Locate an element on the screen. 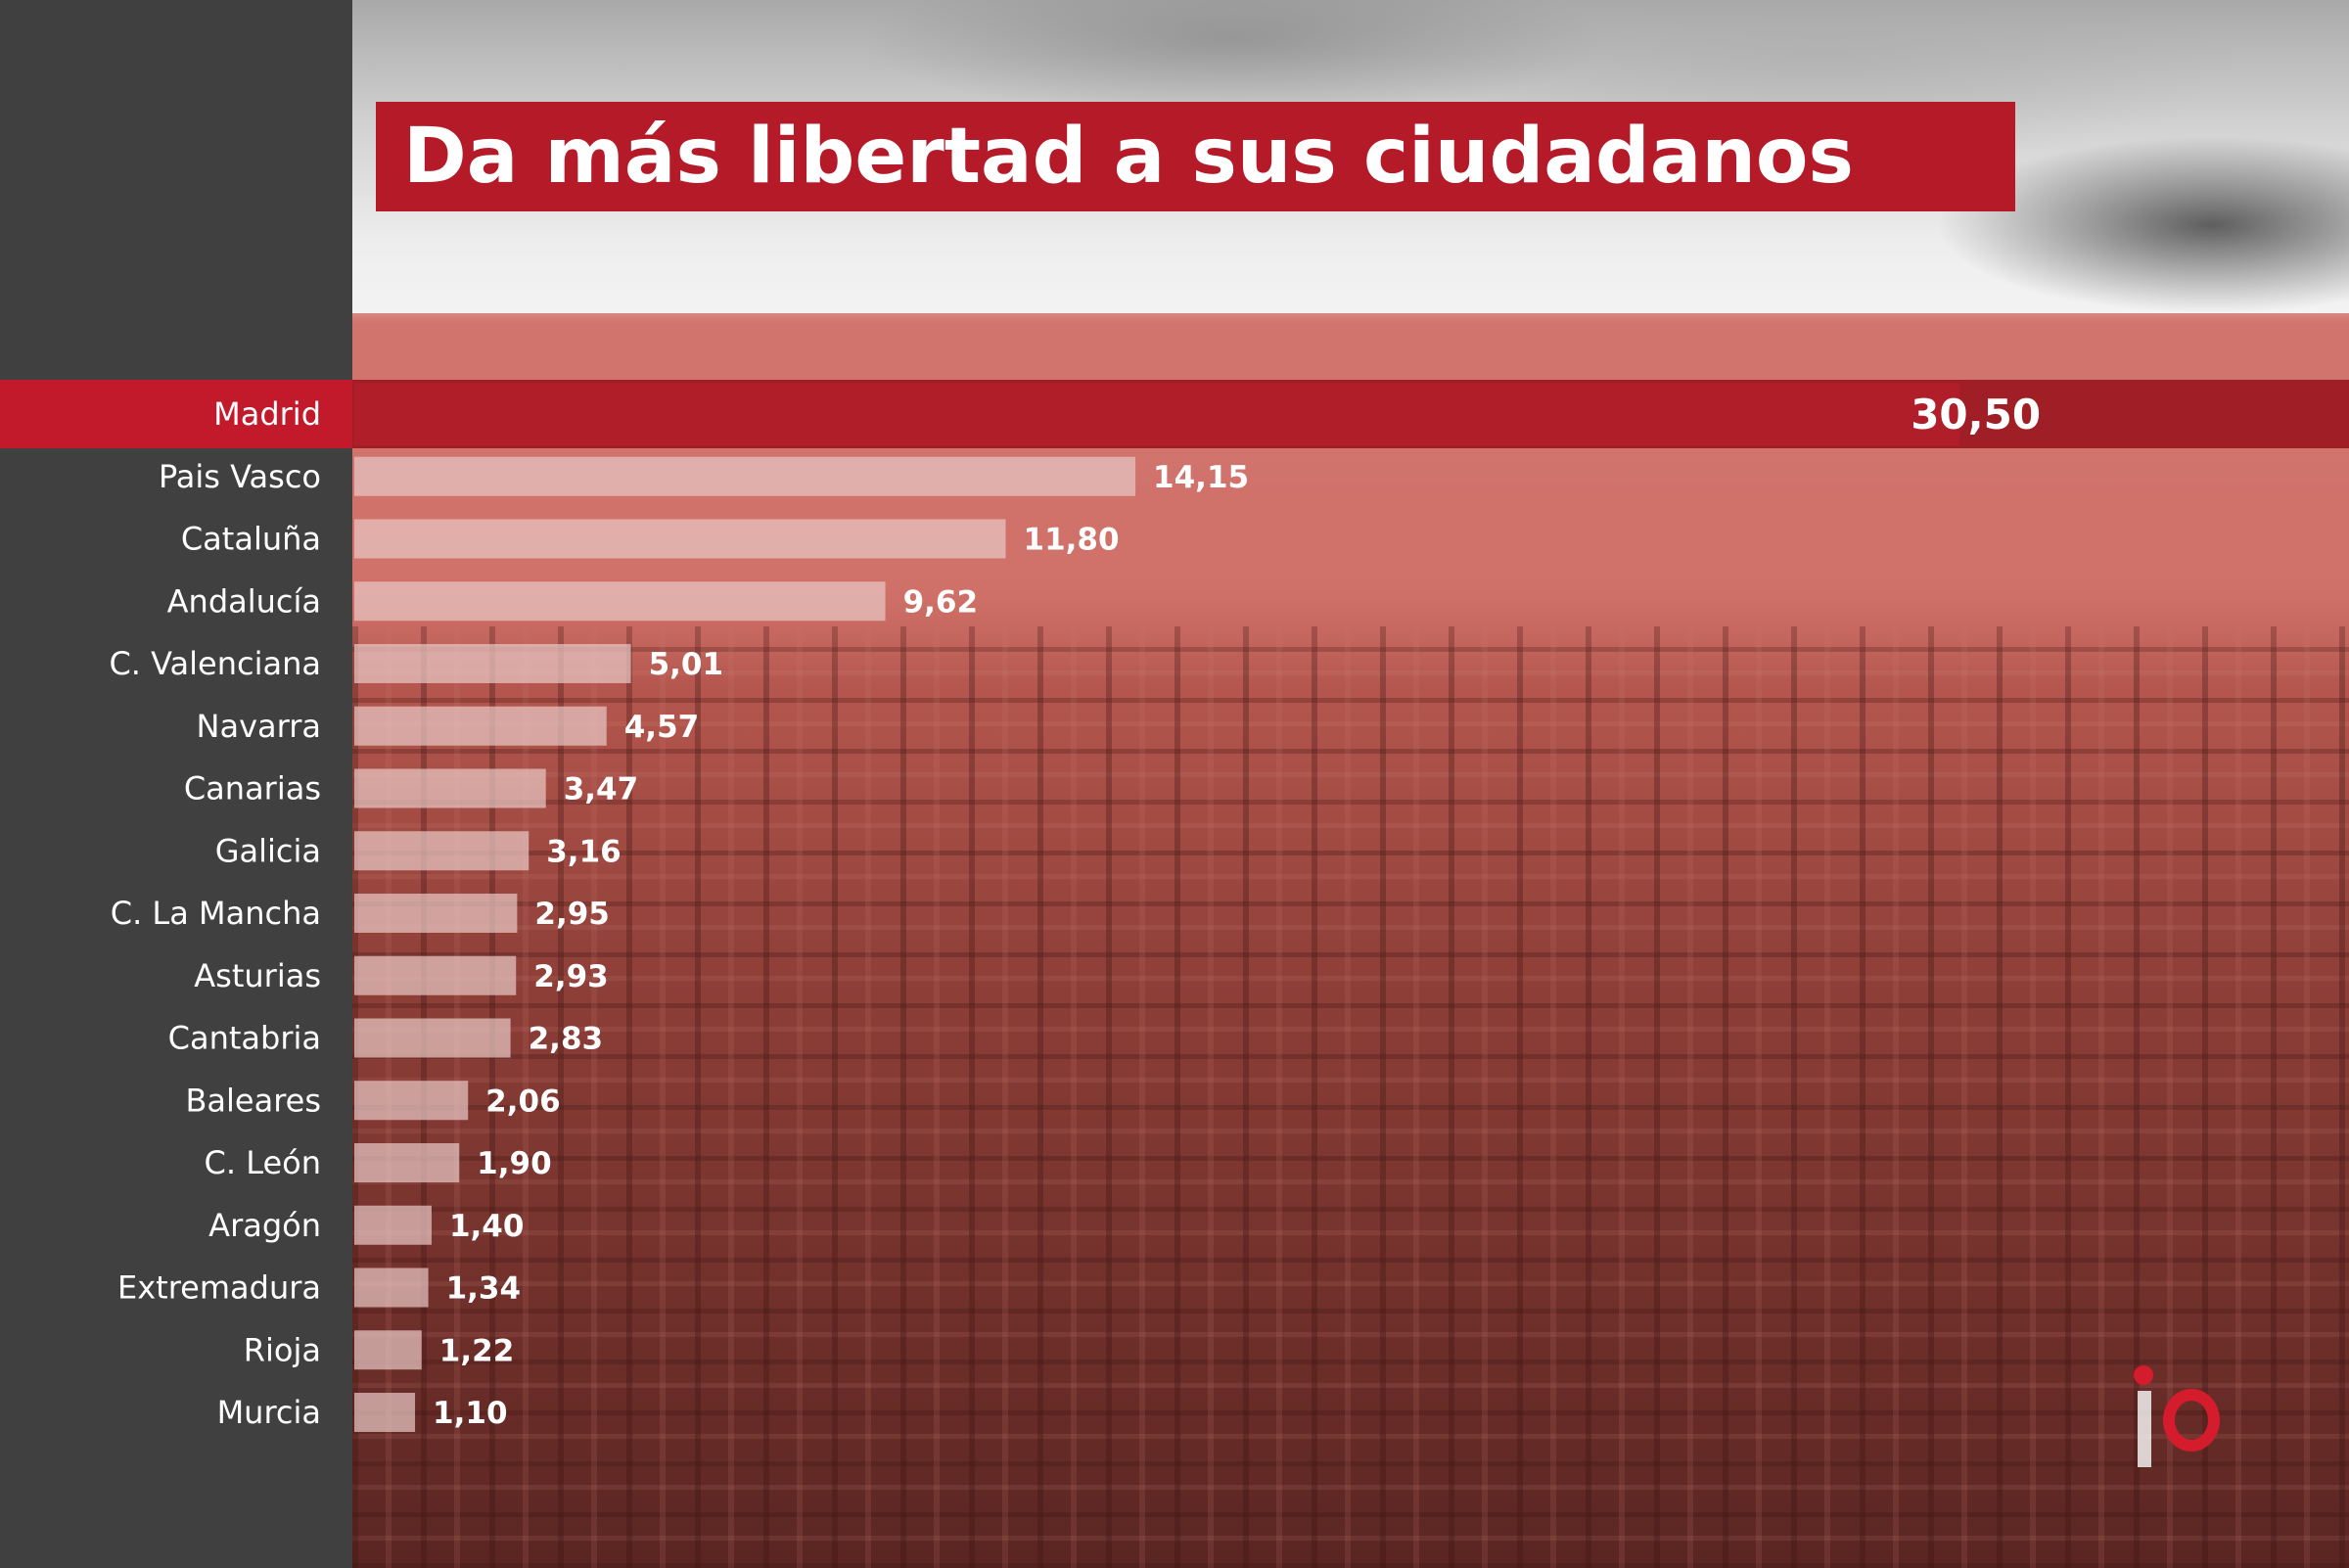 The height and width of the screenshot is (1568, 2349). highlight-label-background is located at coordinates (176, 414).